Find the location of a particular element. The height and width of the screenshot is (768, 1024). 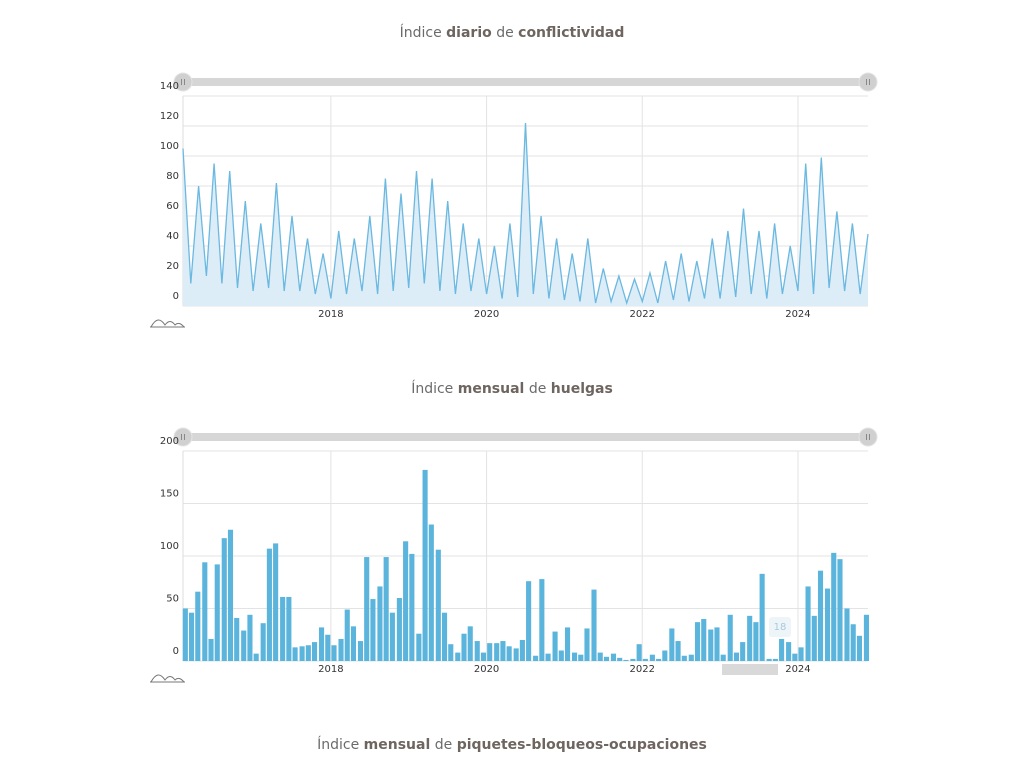

selection-bar is located at coordinates (750, 669).